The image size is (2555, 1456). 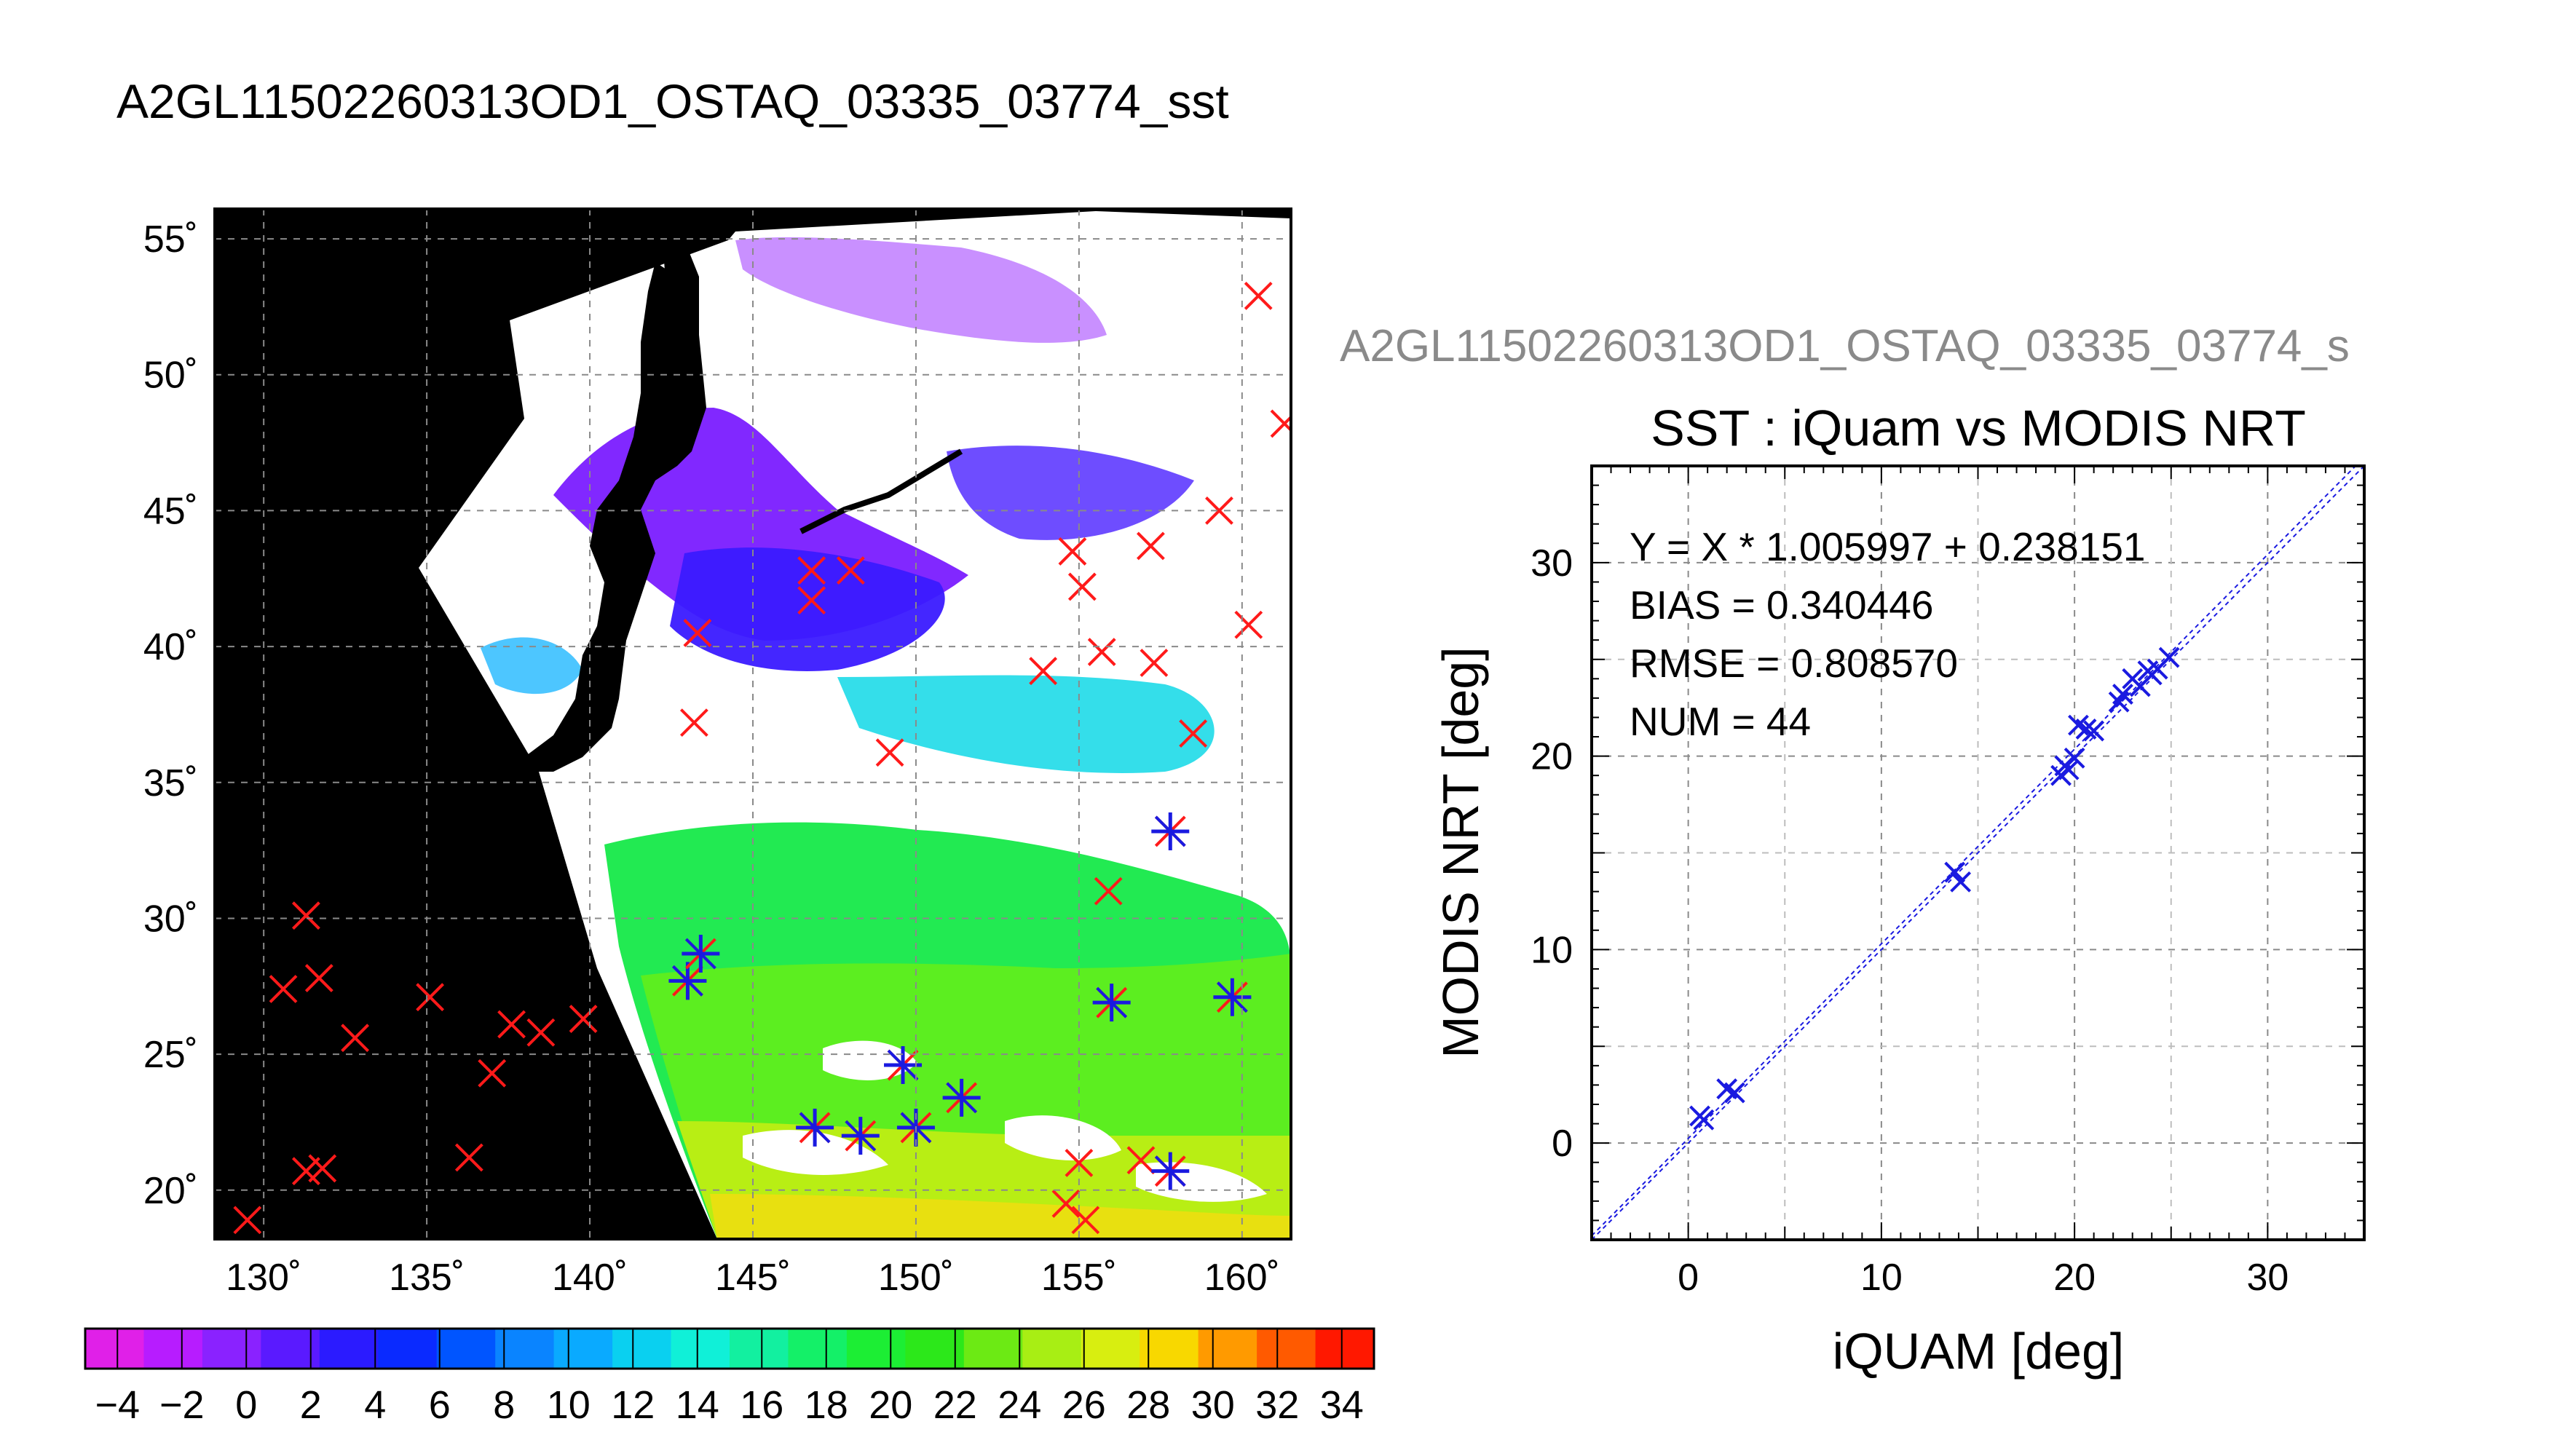 What do you see at coordinates (1084, 1405) in the screenshot?
I see `colorbar-tick-label: 26` at bounding box center [1084, 1405].